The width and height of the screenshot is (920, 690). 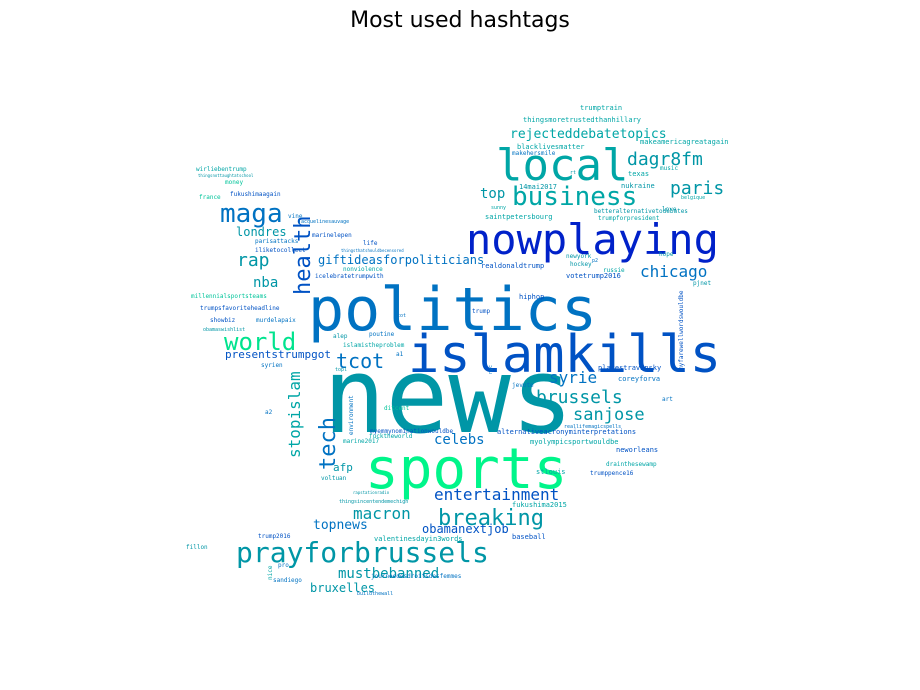 I want to click on word-14mai2017: 14mai2017, so click(x=538, y=187).